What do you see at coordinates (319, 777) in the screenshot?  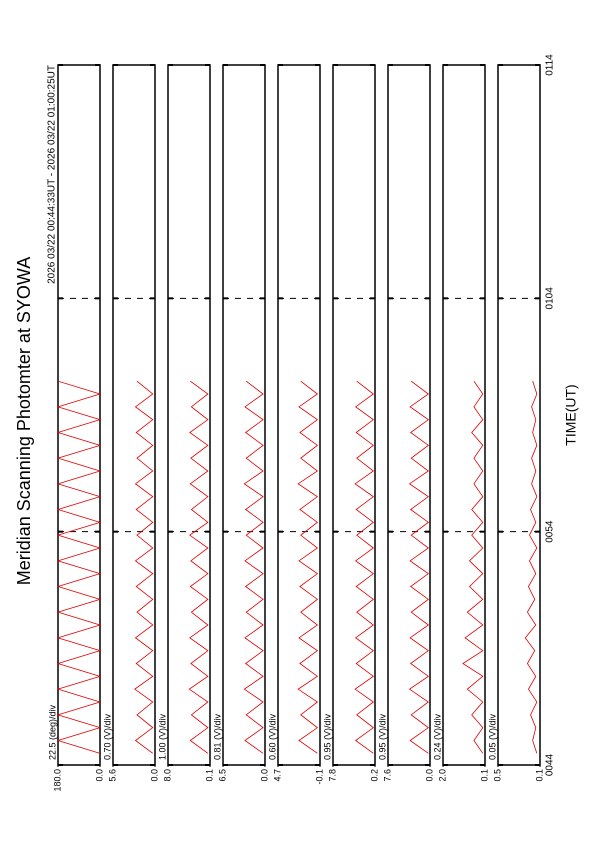 I see `y-tick-label: -0.1` at bounding box center [319, 777].